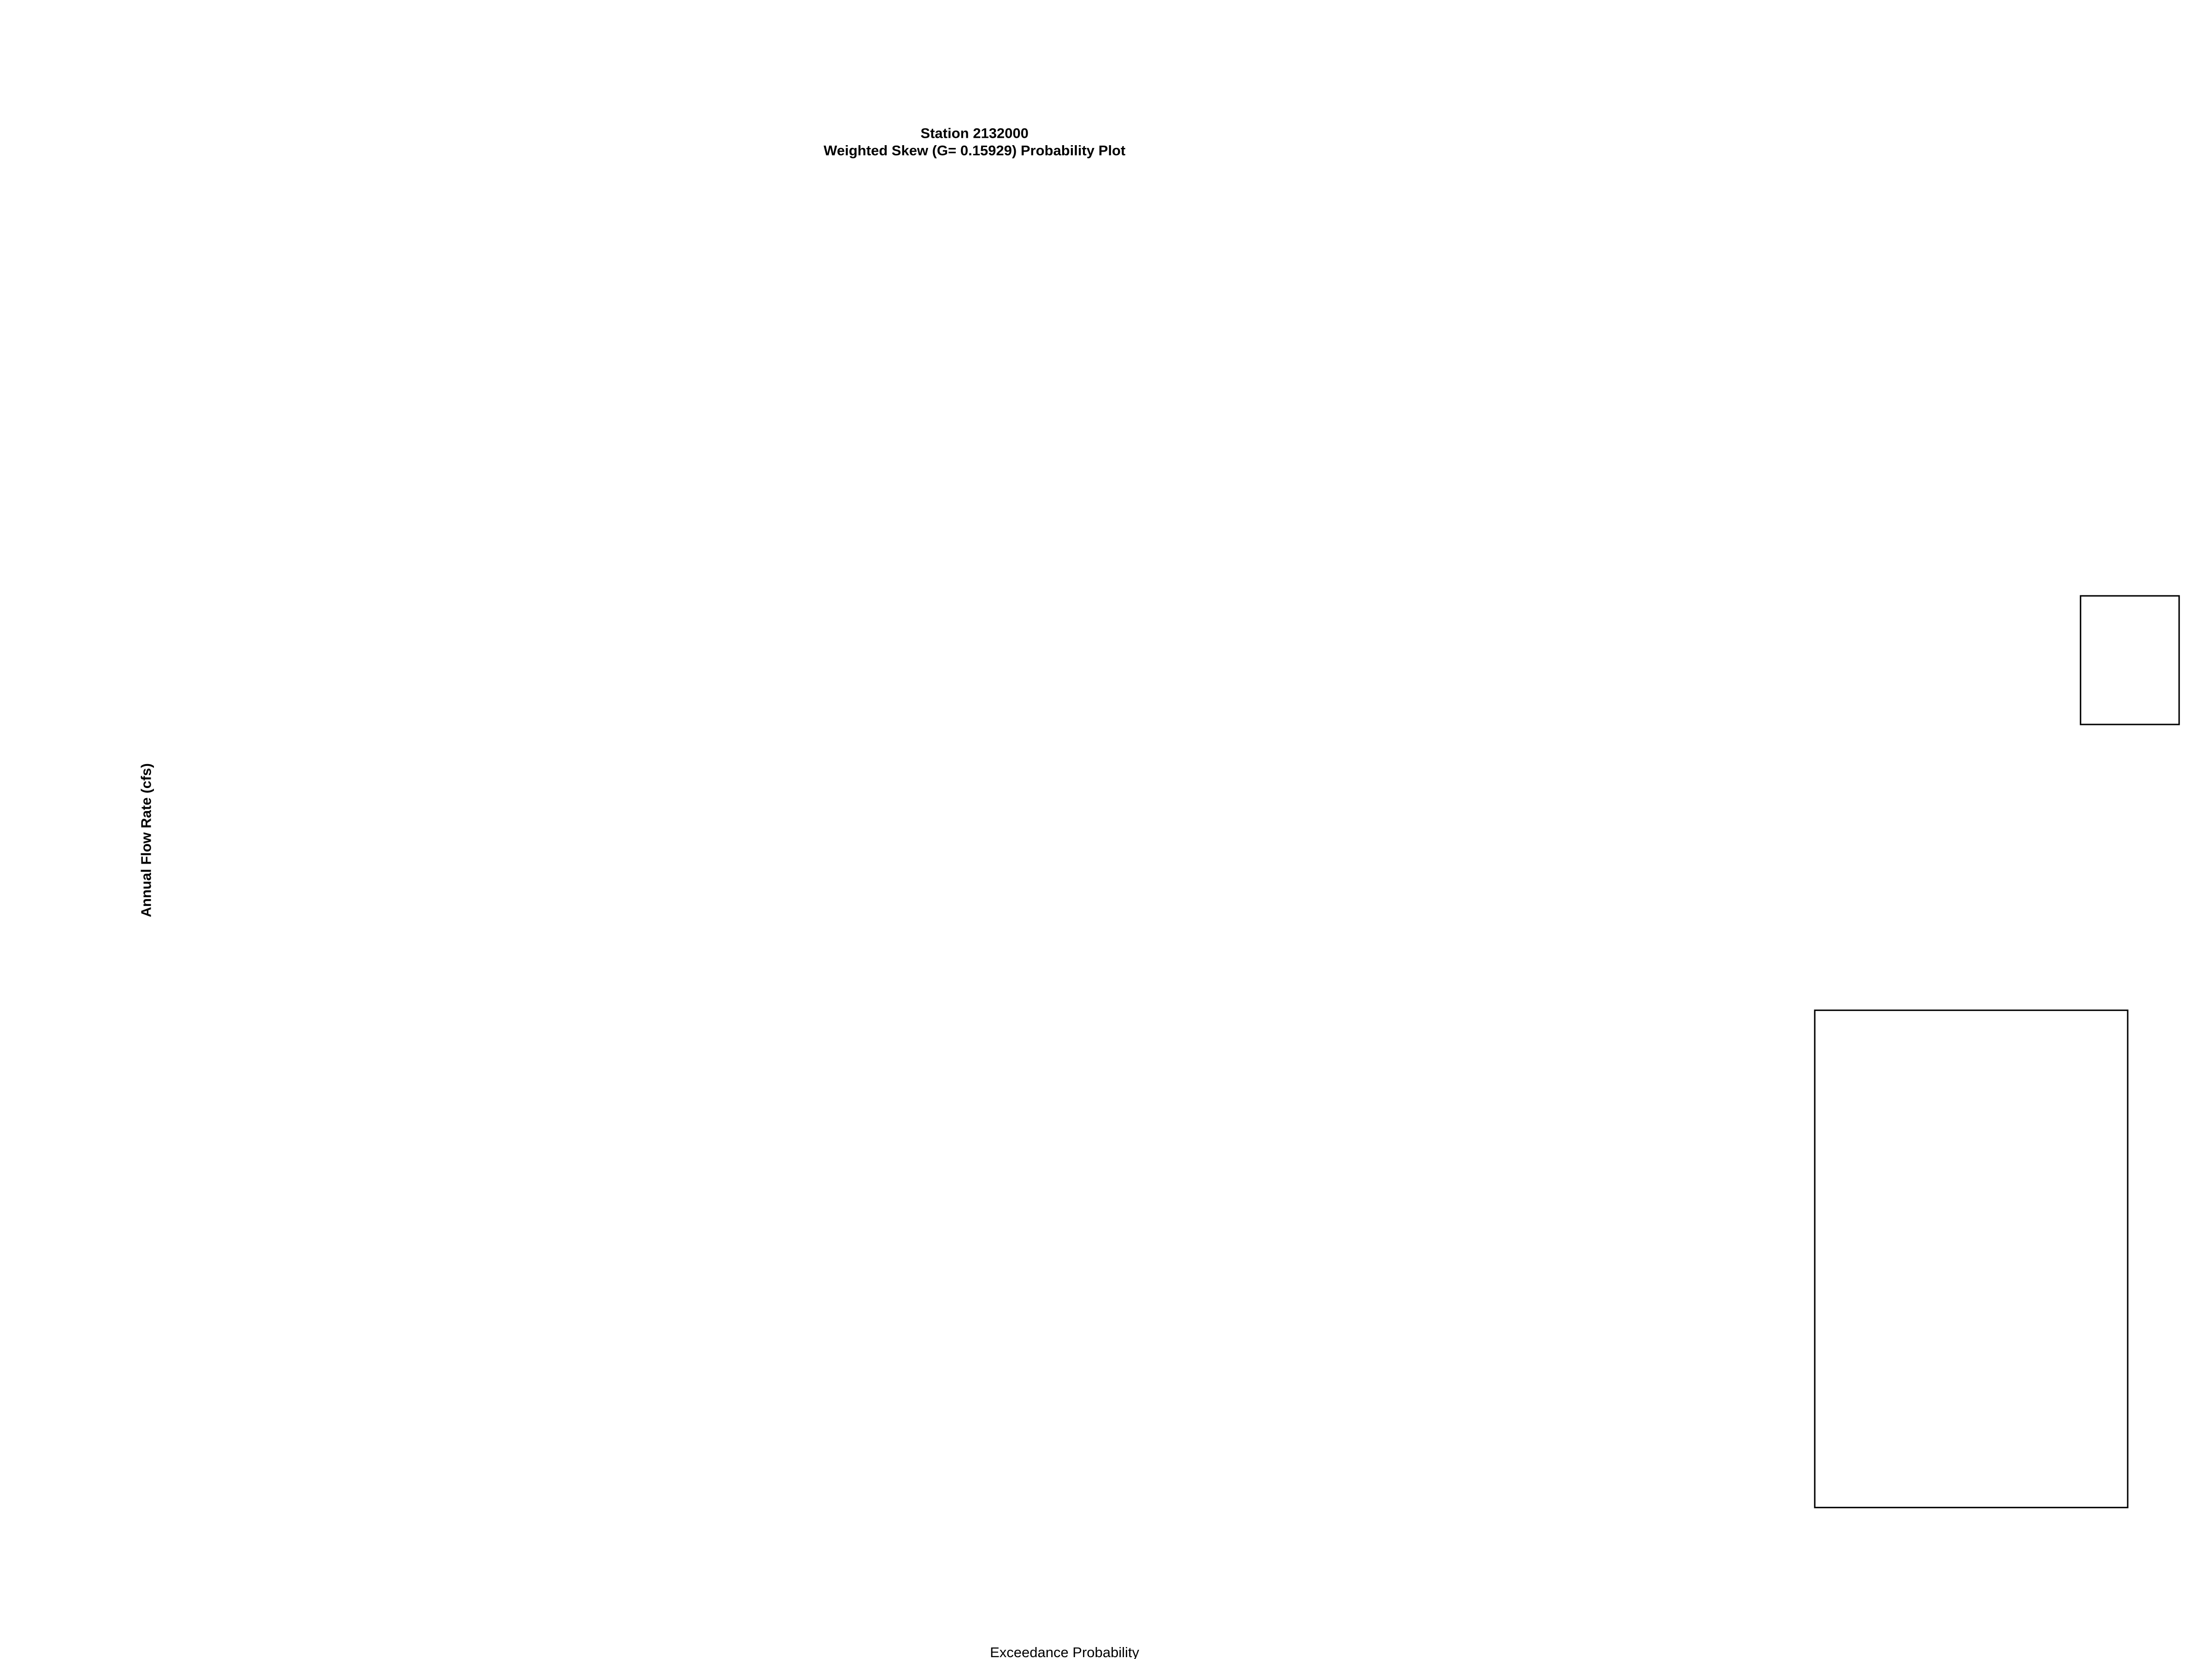 The image size is (2212, 1659). What do you see at coordinates (2130, 660) in the screenshot?
I see `table-box` at bounding box center [2130, 660].